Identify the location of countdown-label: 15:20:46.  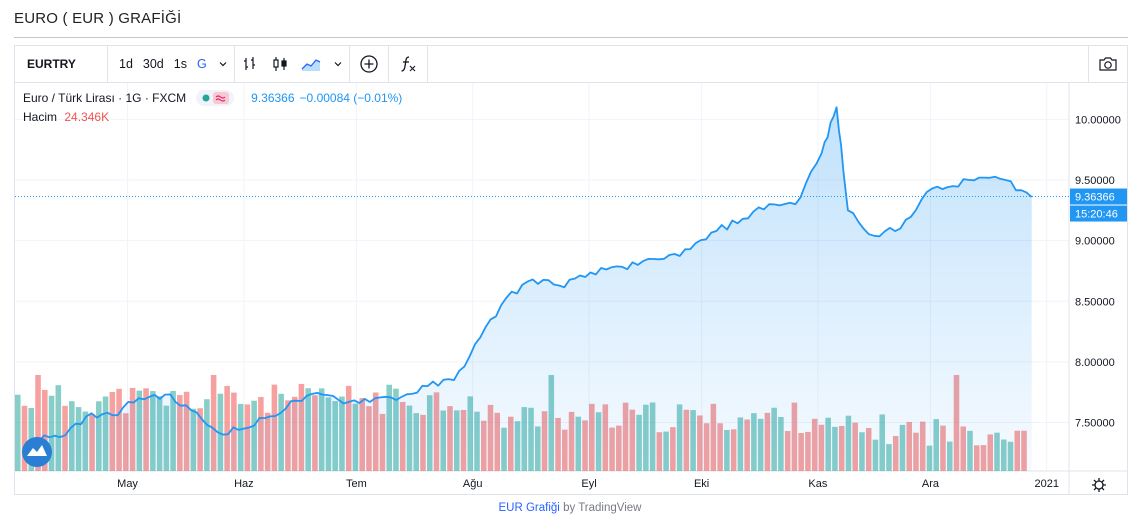
(1096, 215).